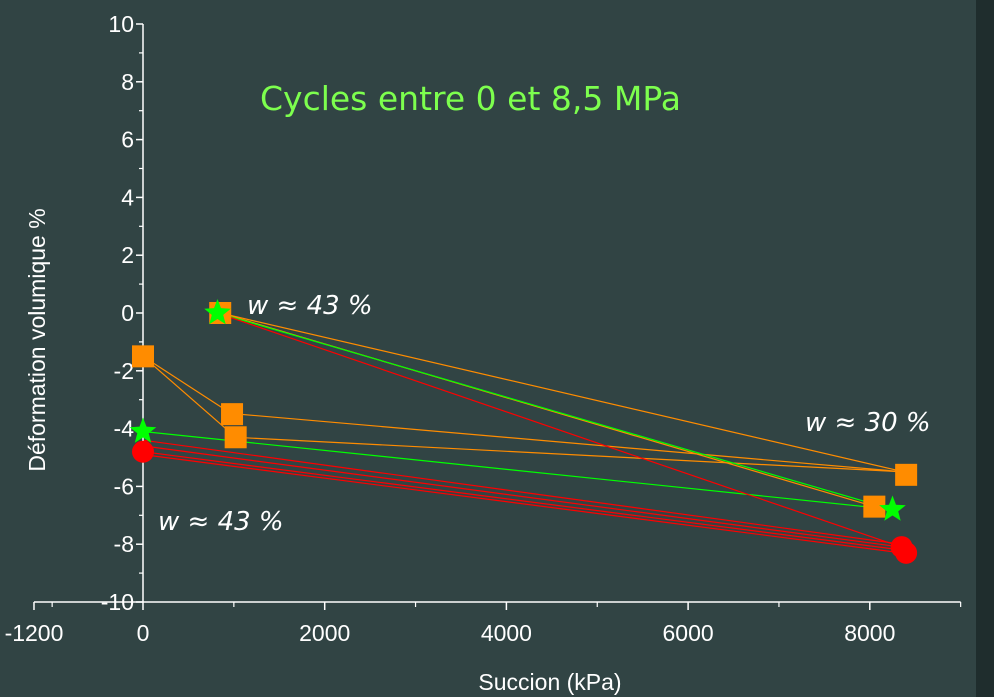 Image resolution: width=994 pixels, height=697 pixels. Describe the element at coordinates (124, 429) in the screenshot. I see `y-tick-label: -4` at that location.